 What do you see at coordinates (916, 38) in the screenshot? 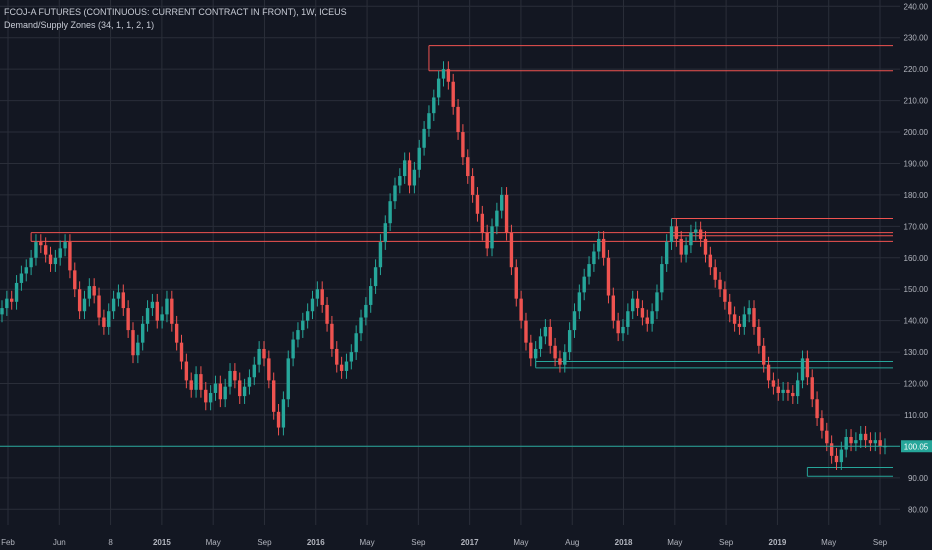
I see `y-tick-label: 230.00` at bounding box center [916, 38].